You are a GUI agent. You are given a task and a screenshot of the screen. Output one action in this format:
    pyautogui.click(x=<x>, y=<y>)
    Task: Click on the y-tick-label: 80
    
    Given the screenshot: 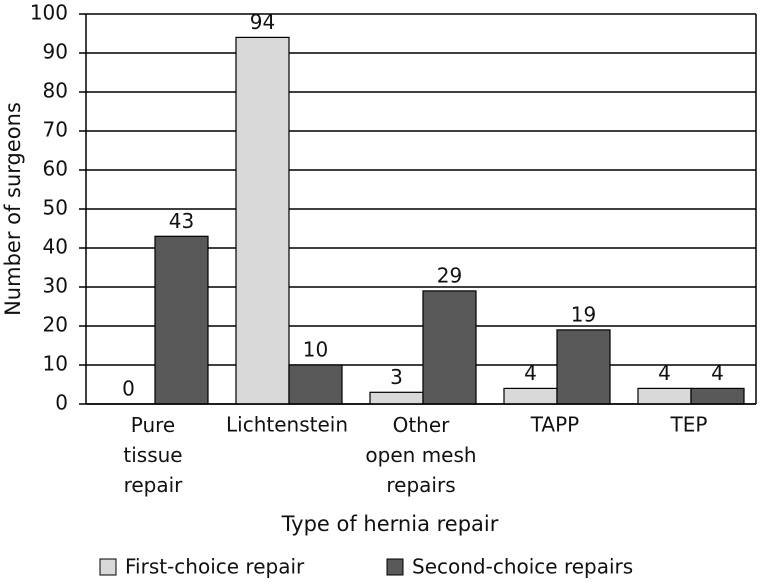 What is the action you would take?
    pyautogui.click(x=55, y=91)
    